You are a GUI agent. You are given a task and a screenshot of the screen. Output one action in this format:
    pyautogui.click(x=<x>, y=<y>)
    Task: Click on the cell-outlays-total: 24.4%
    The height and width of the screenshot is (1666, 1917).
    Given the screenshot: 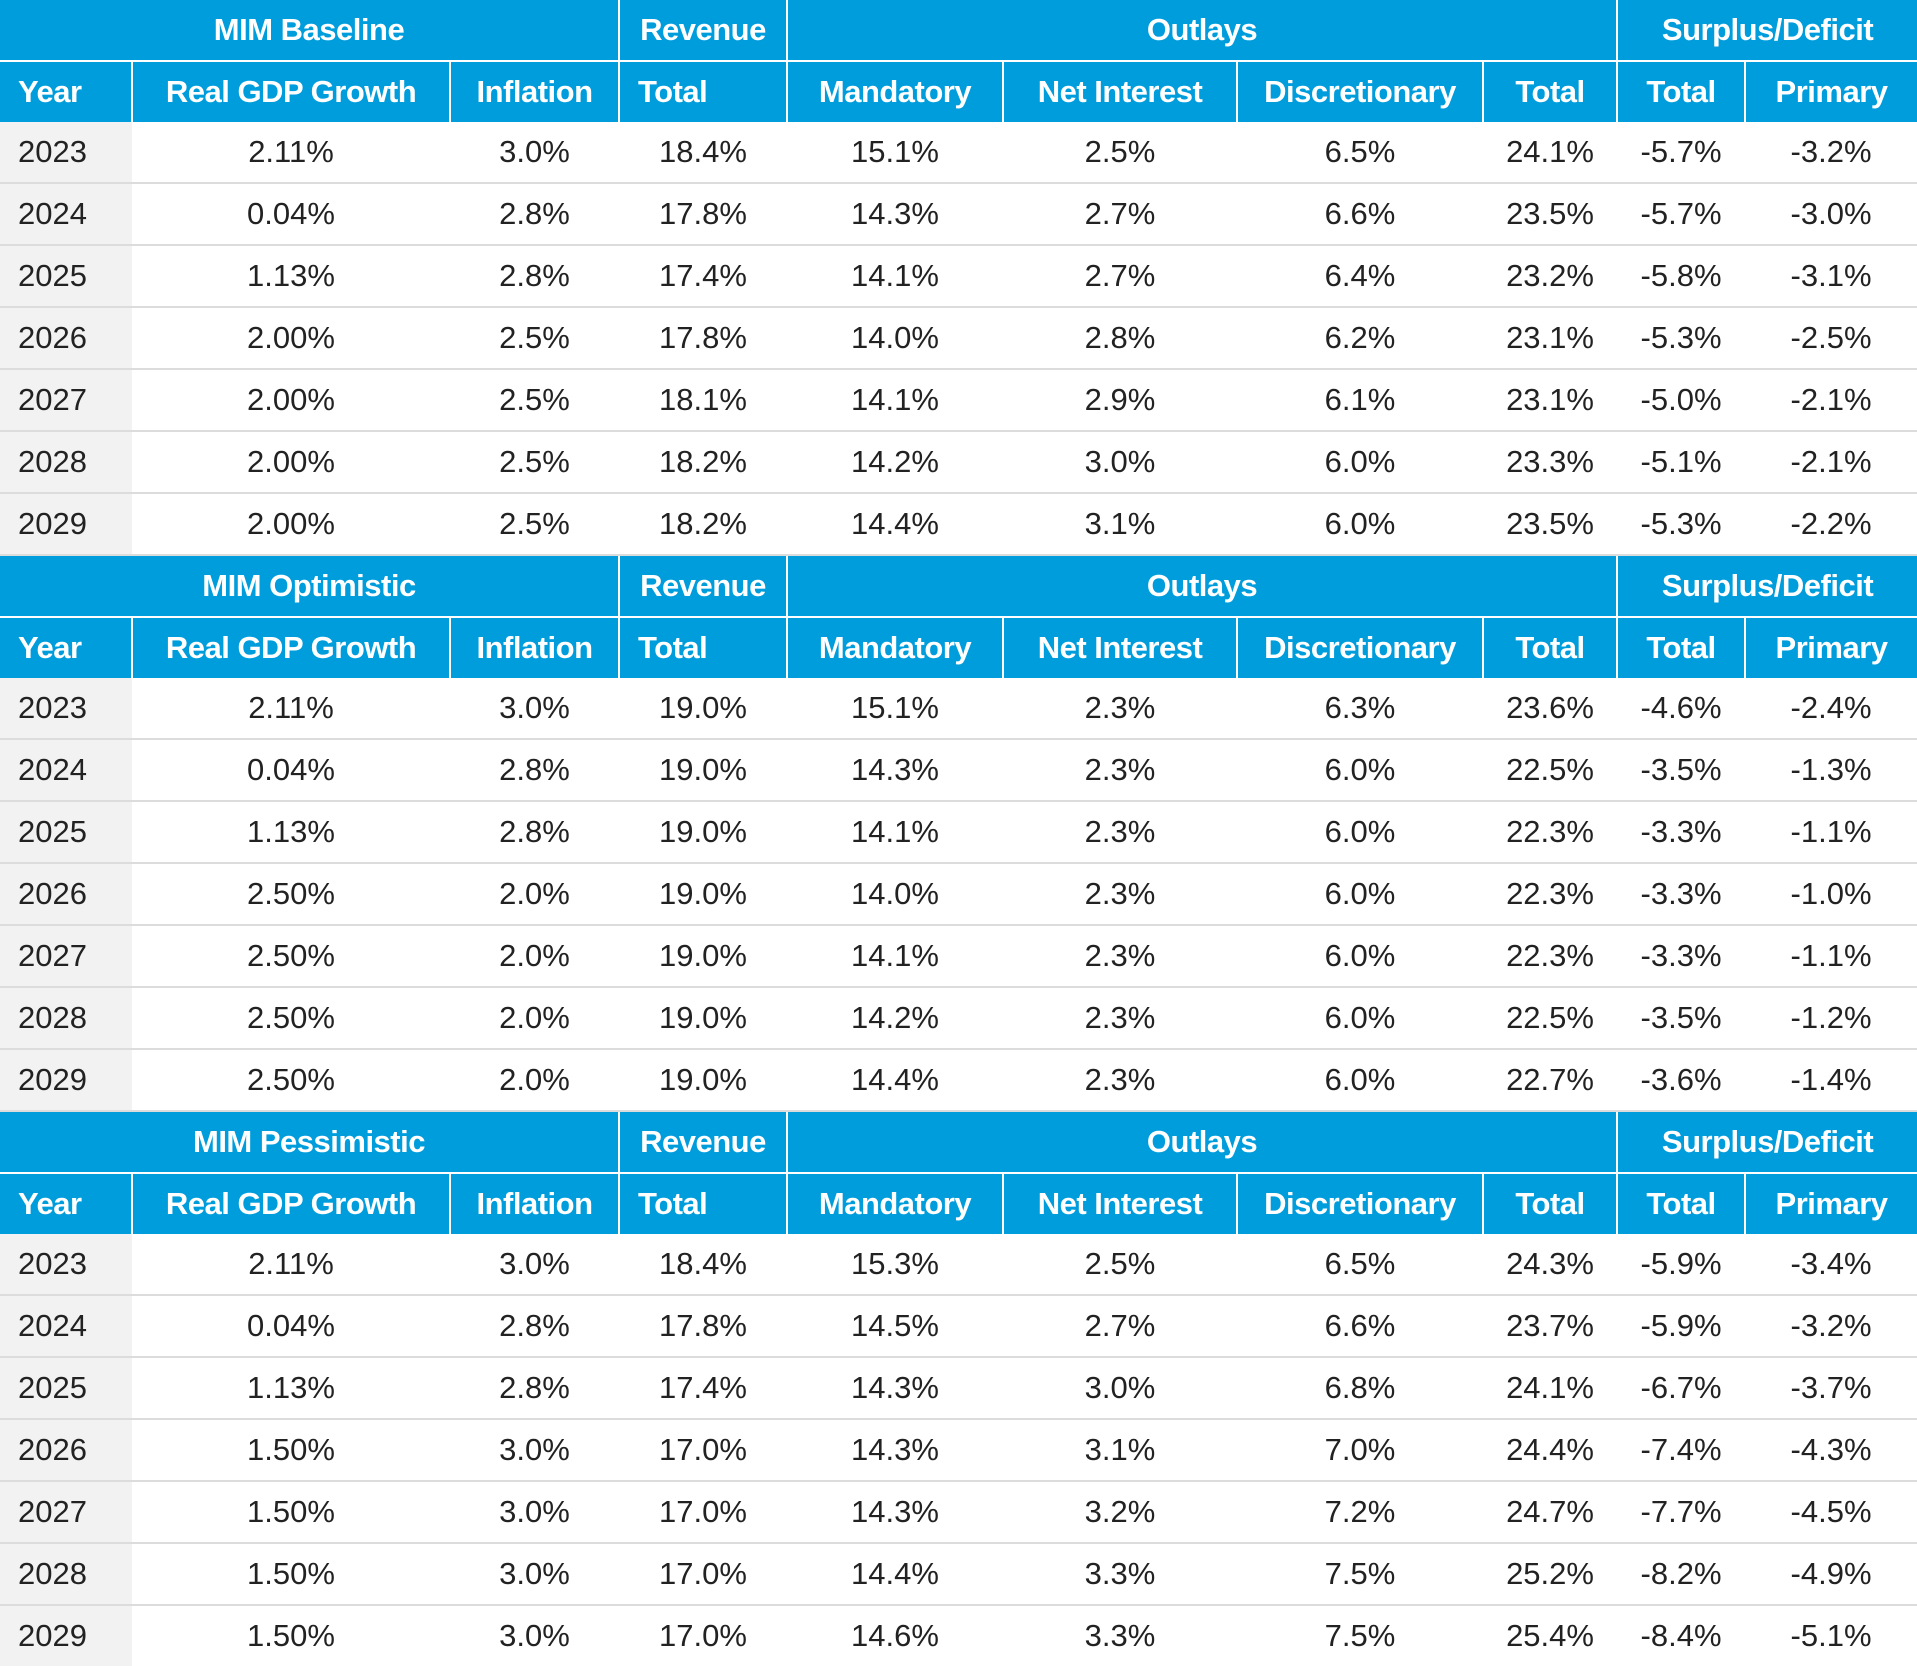 What is the action you would take?
    pyautogui.click(x=1550, y=1450)
    